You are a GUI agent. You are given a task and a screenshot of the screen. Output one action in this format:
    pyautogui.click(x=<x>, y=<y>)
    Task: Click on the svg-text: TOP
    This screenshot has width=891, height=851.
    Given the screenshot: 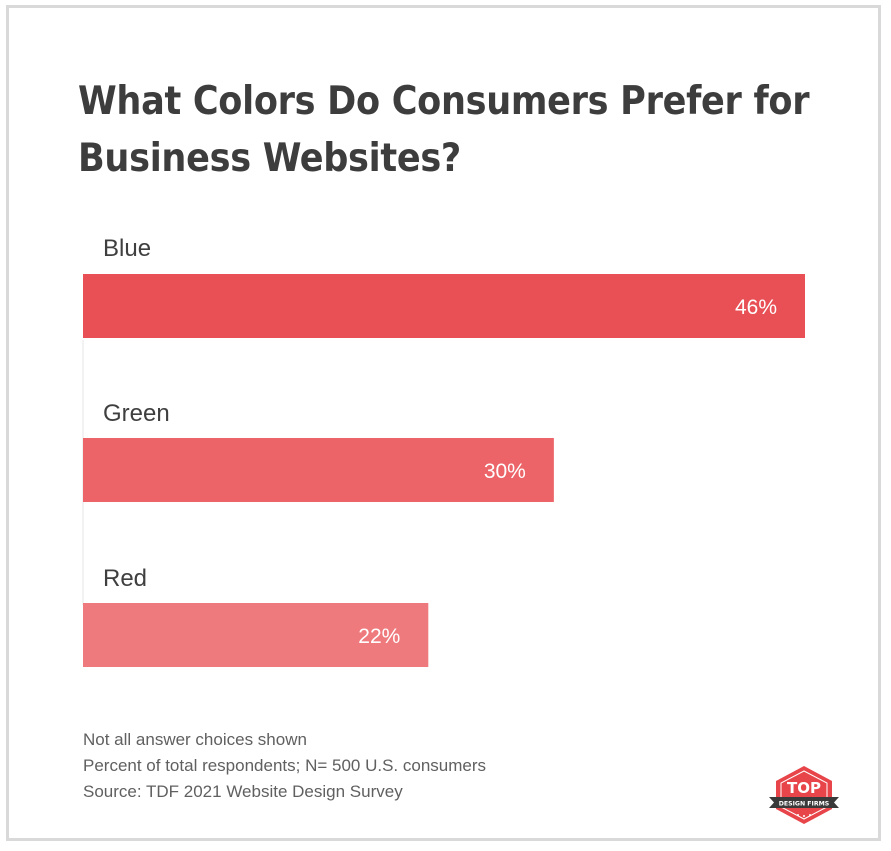 What is the action you would take?
    pyautogui.click(x=804, y=788)
    